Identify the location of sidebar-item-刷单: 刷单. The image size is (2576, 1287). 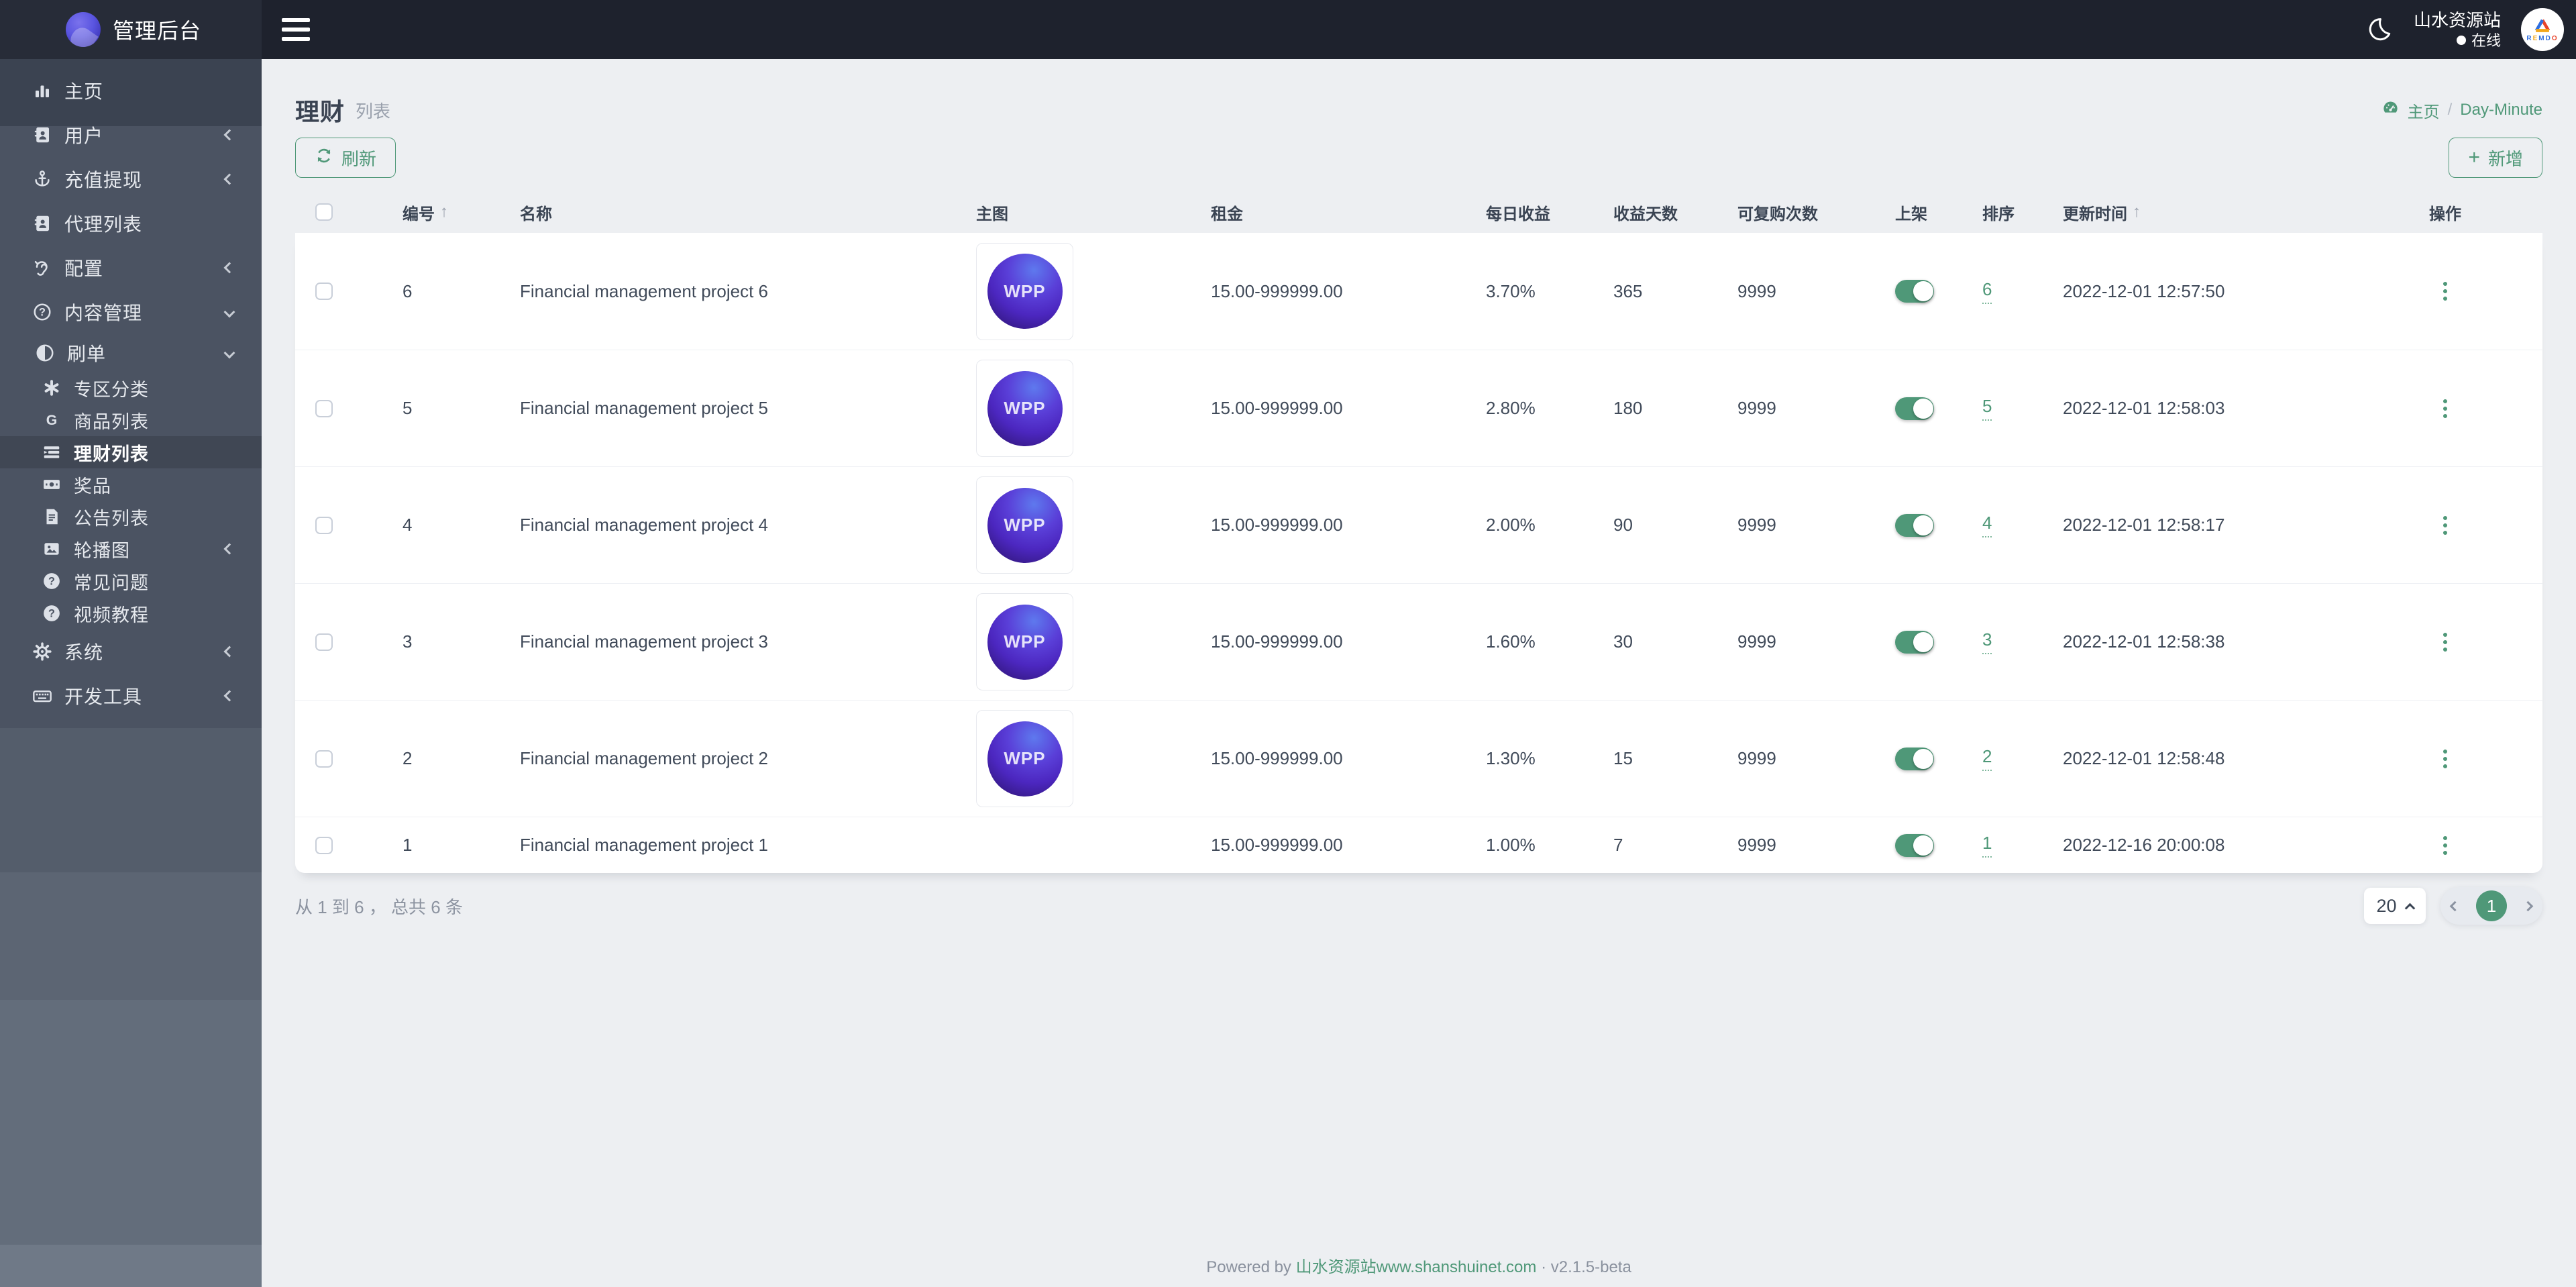
(131, 353).